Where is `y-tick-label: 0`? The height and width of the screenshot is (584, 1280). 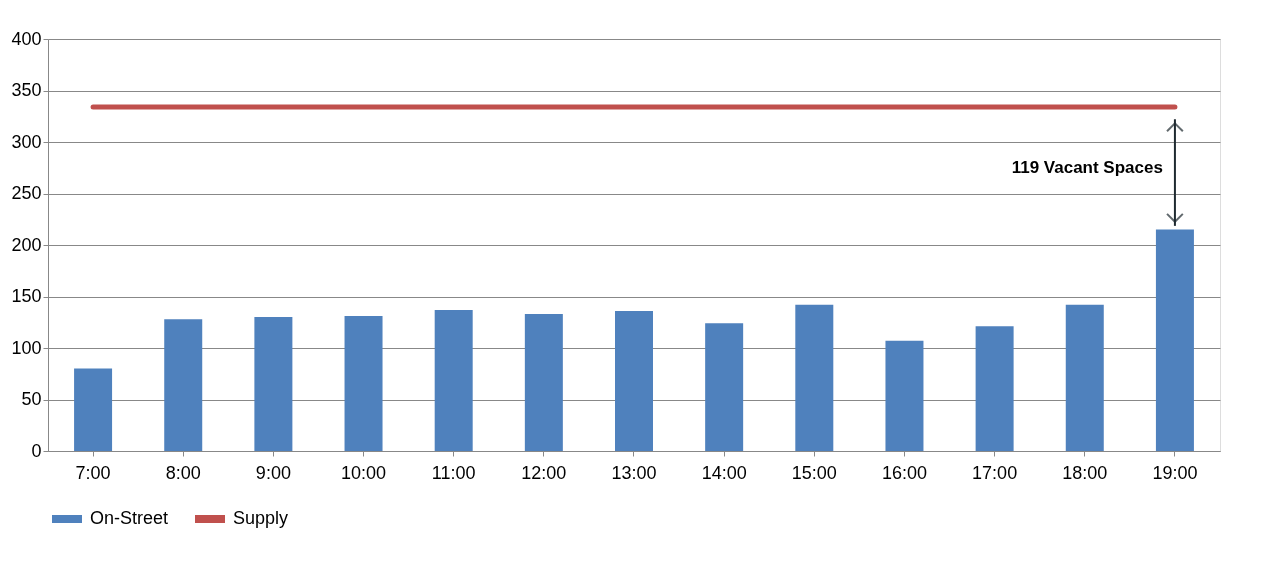 y-tick-label: 0 is located at coordinates (36, 450).